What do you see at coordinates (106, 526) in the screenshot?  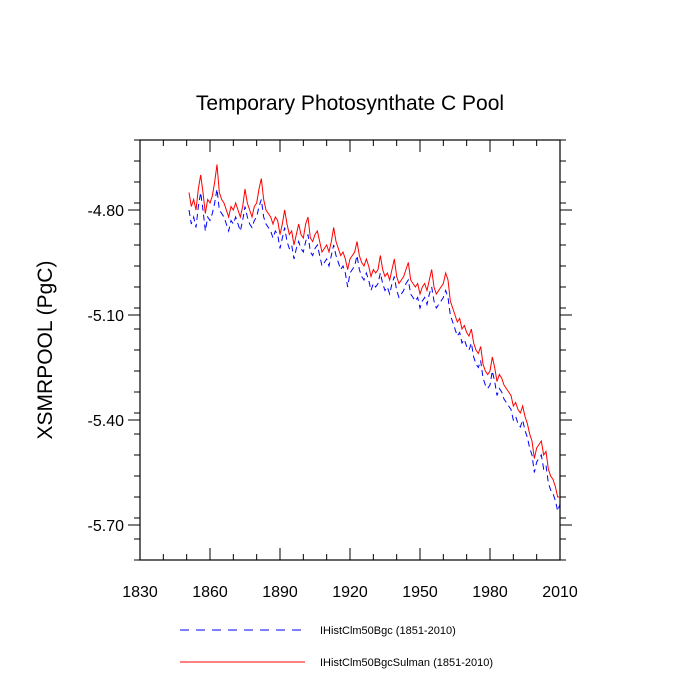 I see `y-tick-label: -5.70` at bounding box center [106, 526].